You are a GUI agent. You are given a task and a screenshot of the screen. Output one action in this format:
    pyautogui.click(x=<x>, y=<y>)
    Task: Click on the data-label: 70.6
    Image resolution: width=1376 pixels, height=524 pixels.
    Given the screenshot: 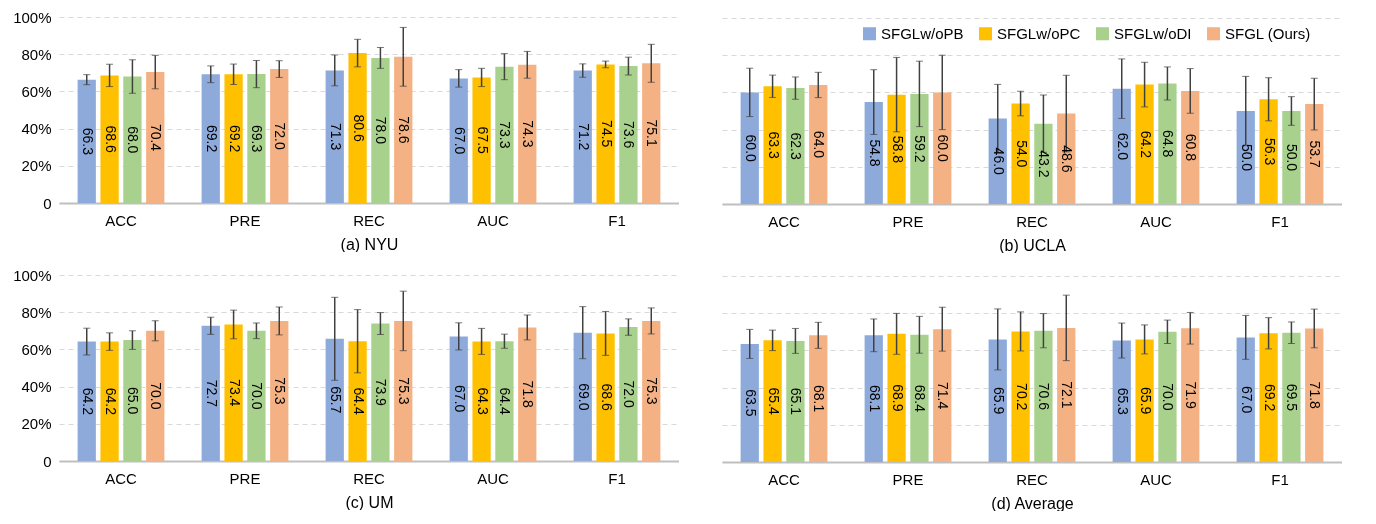 What is the action you would take?
    pyautogui.click(x=1044, y=396)
    